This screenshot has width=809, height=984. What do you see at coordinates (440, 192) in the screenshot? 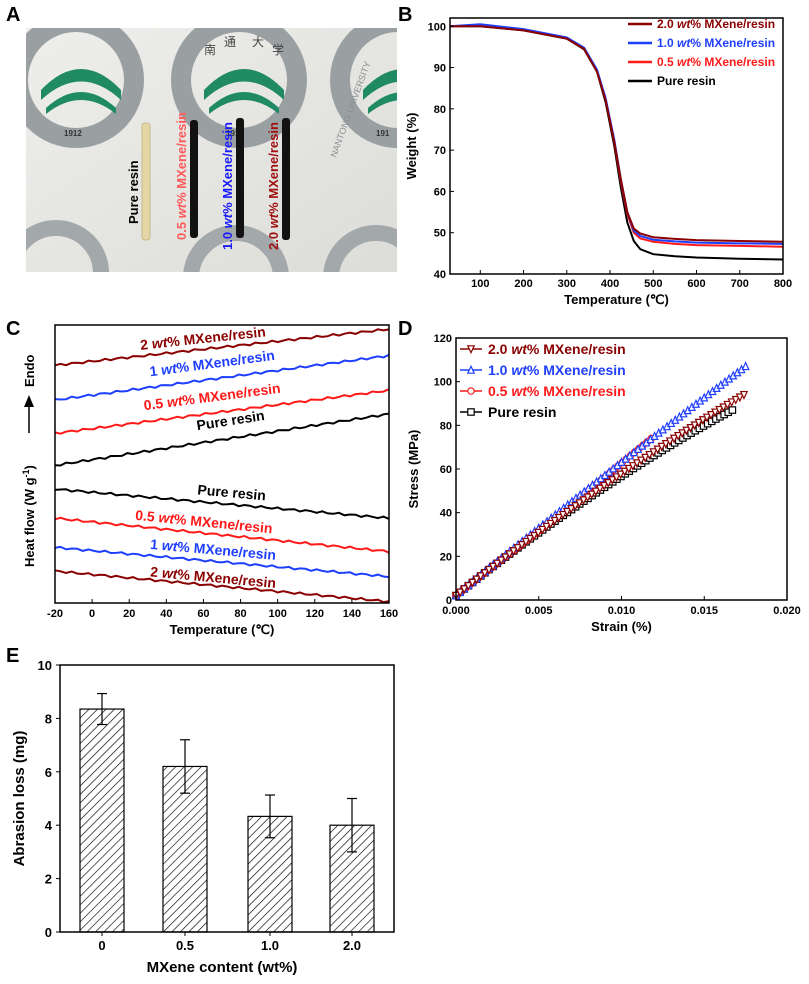
I see `b-y-tick-label-2: 60` at bounding box center [440, 192].